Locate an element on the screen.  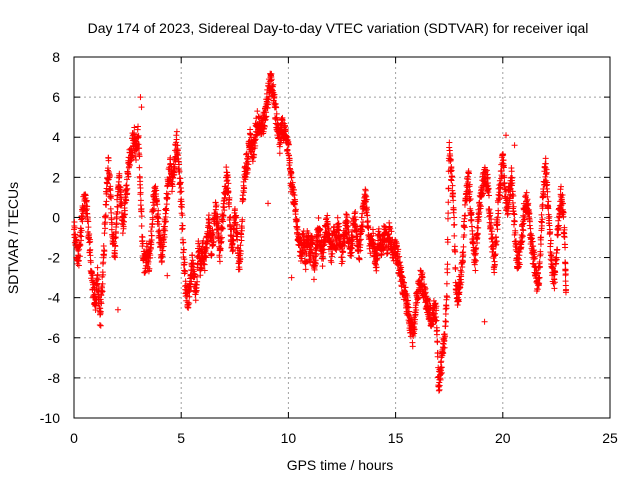
y-tick-label: 2 is located at coordinates (56, 177).